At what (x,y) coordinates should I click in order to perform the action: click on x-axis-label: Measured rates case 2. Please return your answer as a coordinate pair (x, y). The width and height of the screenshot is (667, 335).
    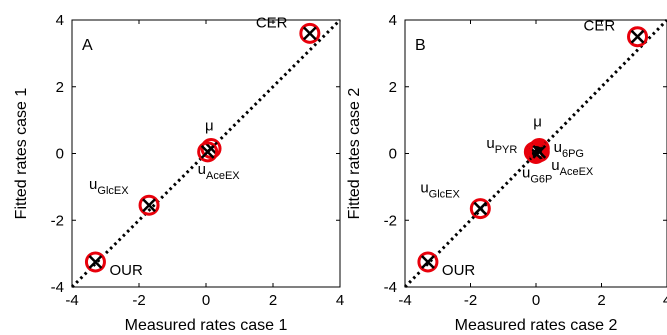
    Looking at the image, I should click on (536, 325).